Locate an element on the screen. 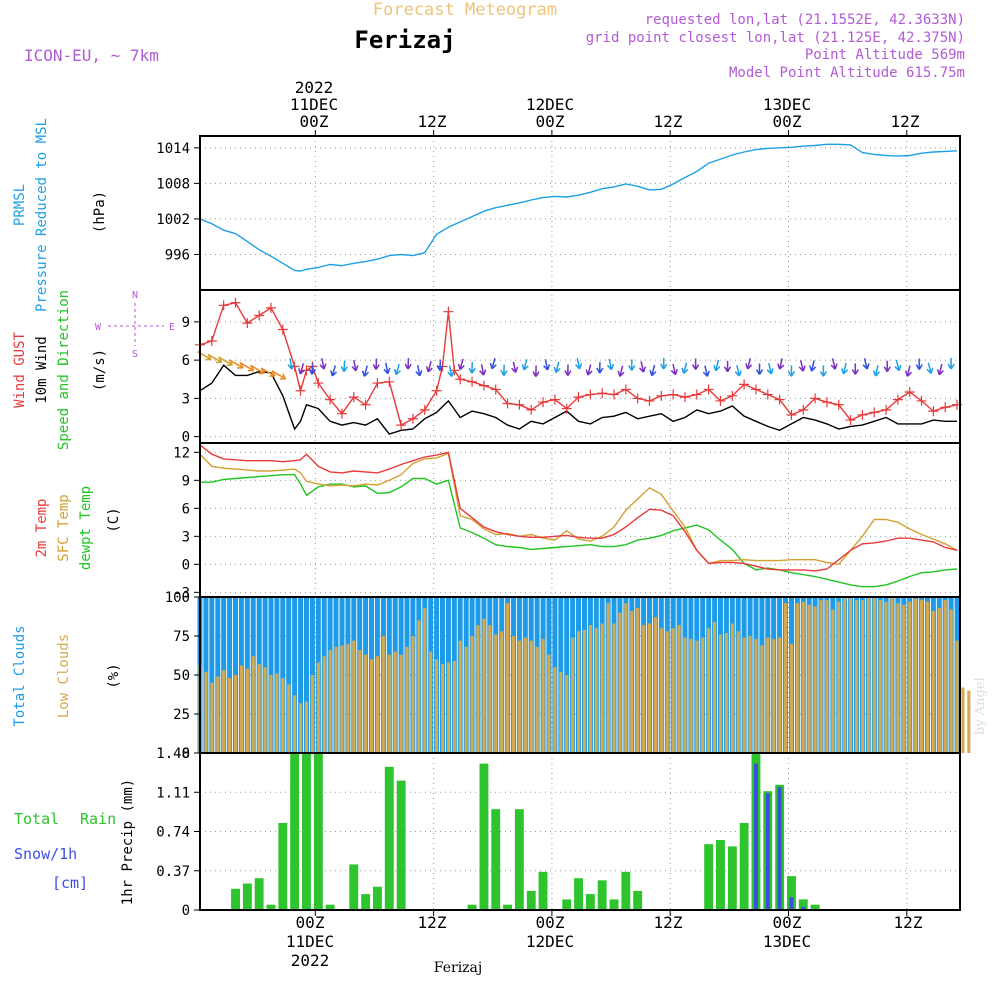  precip-cm-label: [cm] is located at coordinates (70, 883).